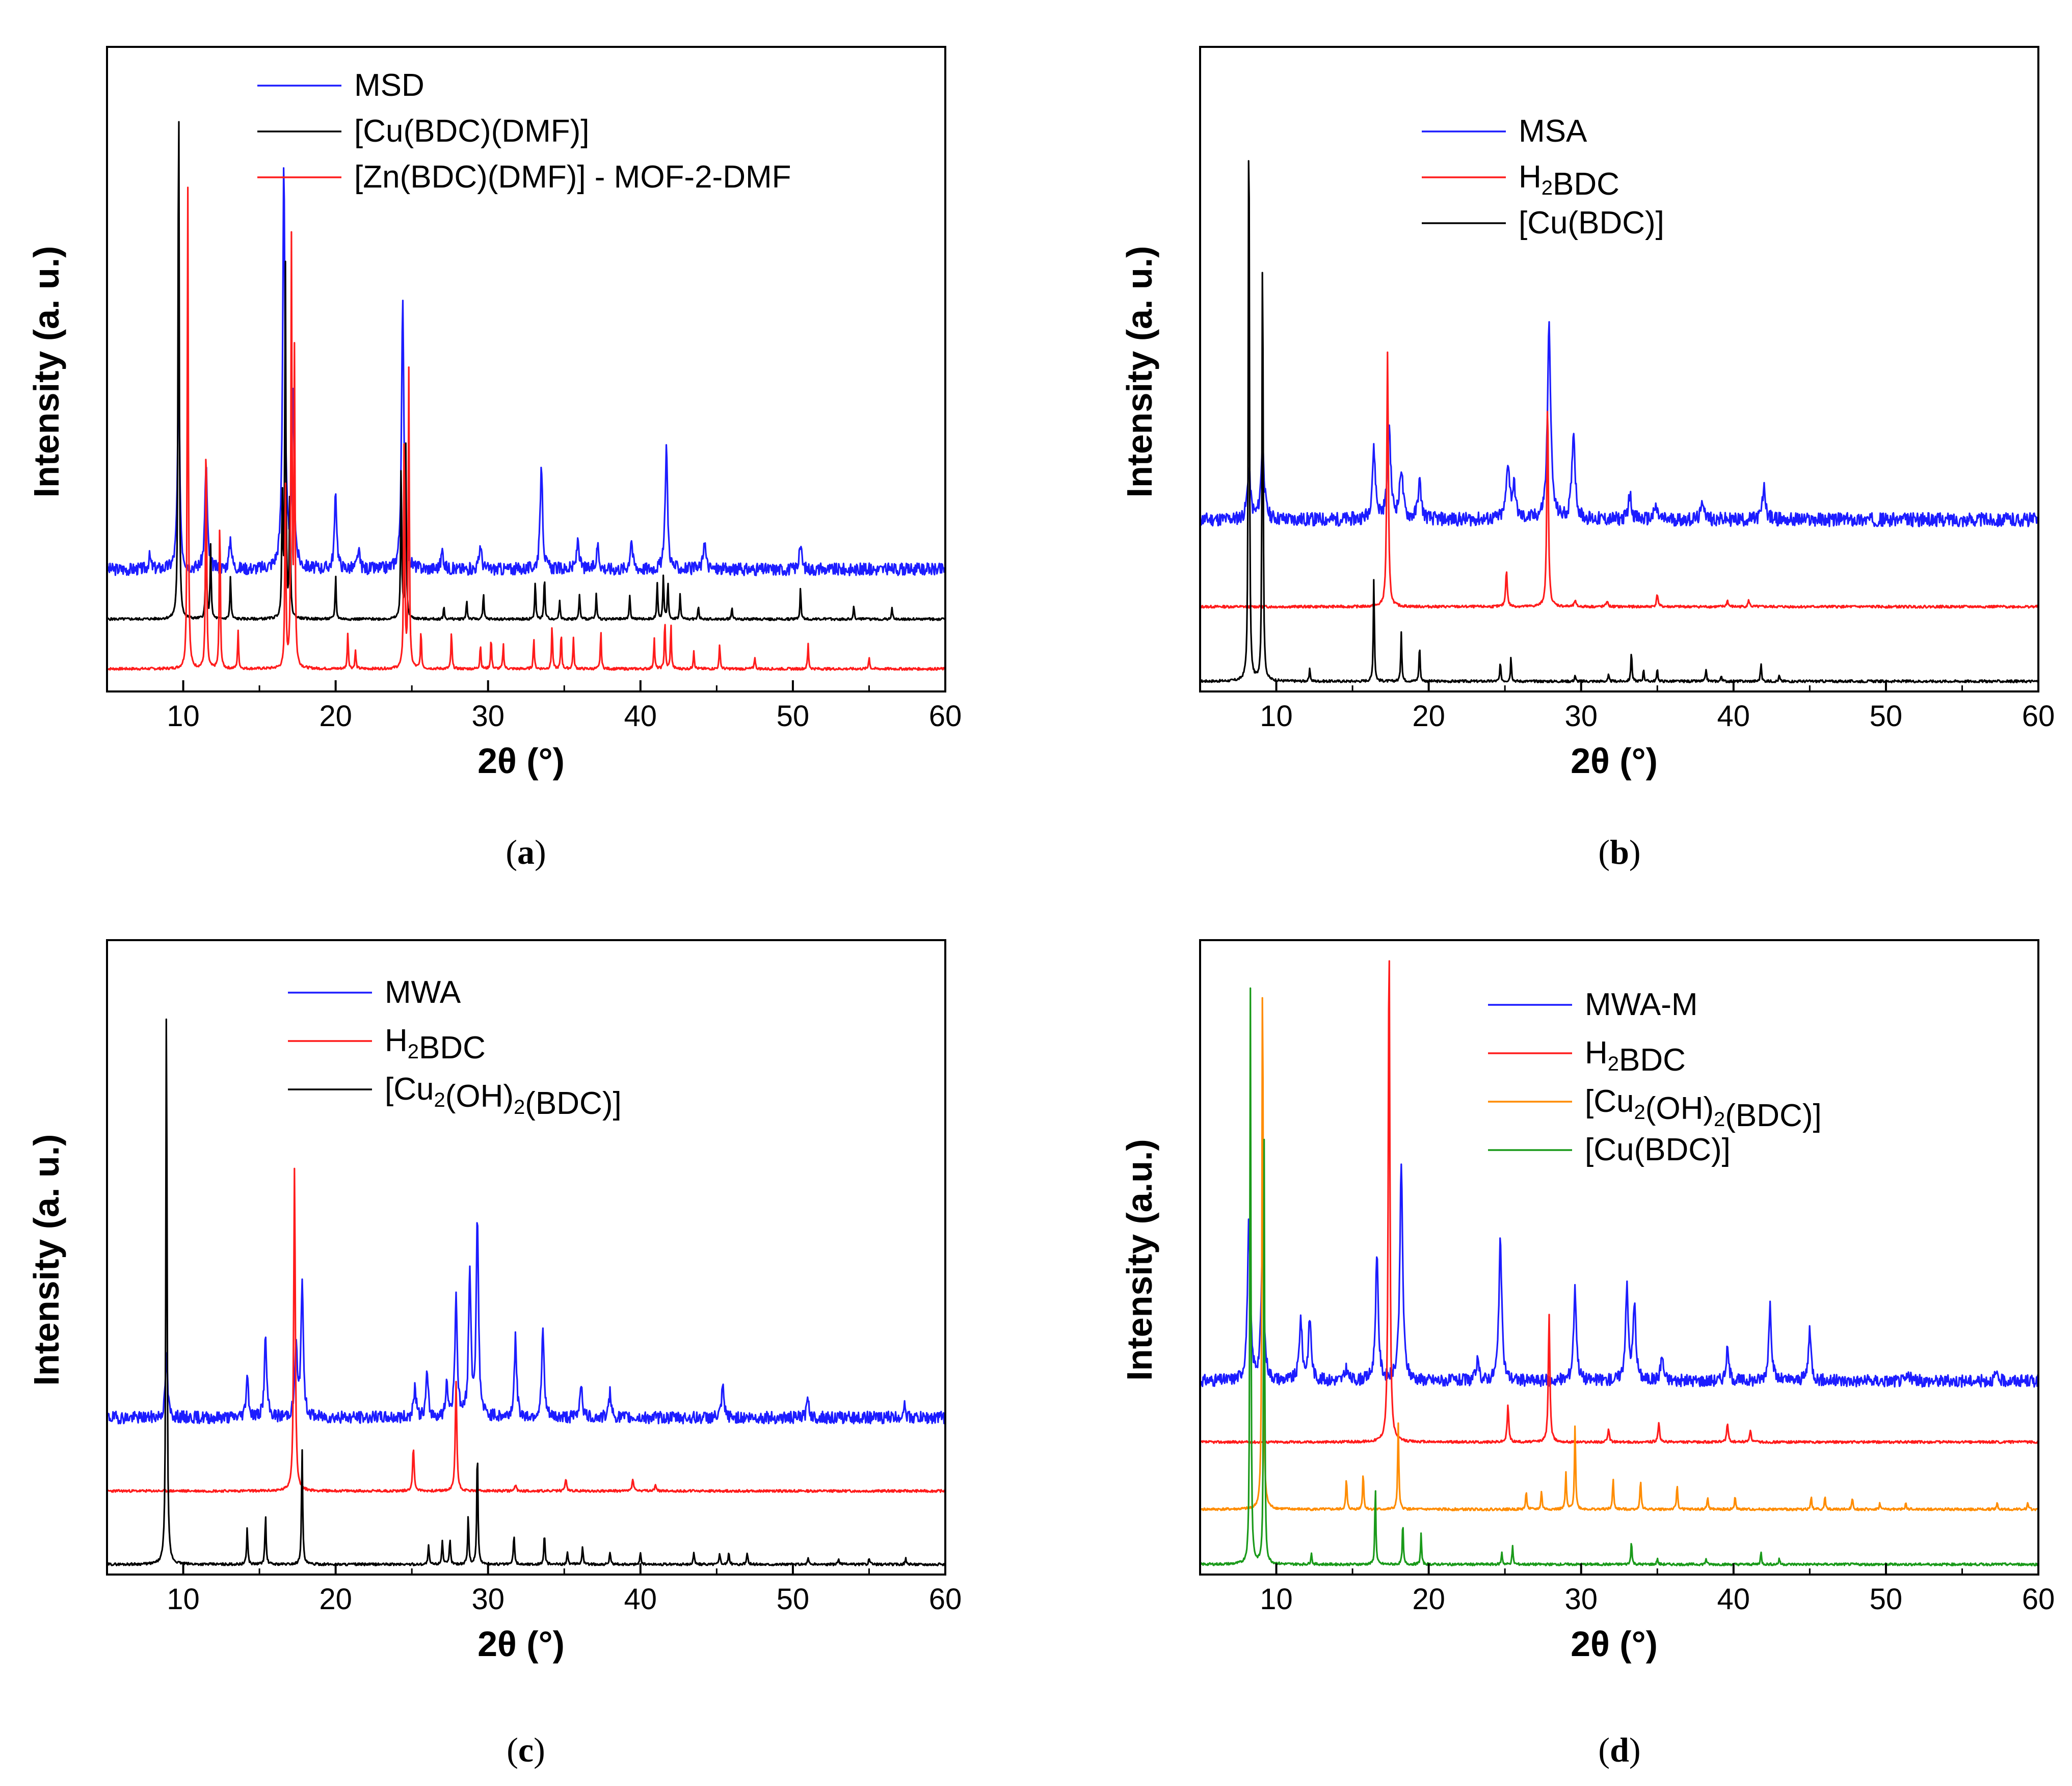  Describe the element at coordinates (389, 85) in the screenshot. I see `legend-label: MSD` at that location.